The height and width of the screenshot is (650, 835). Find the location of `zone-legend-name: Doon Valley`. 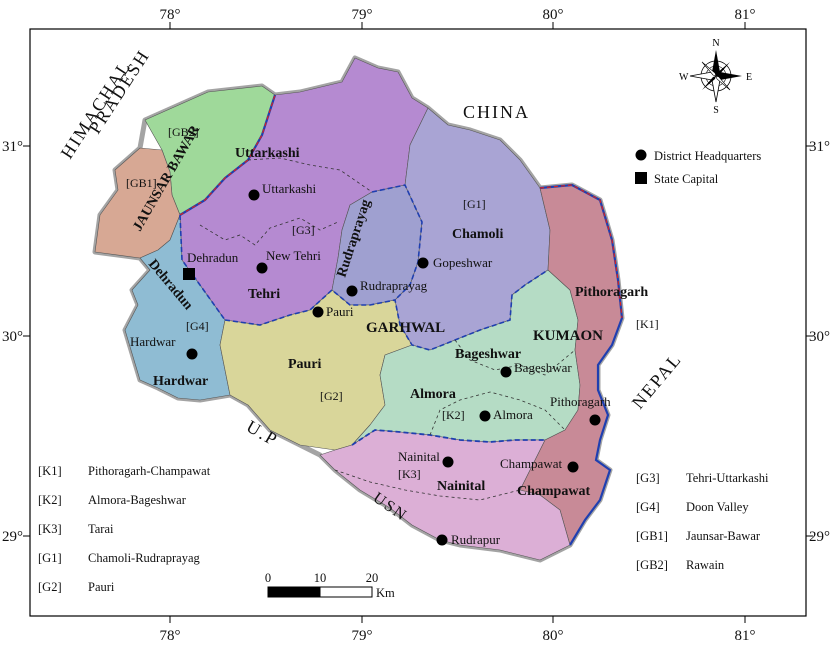

zone-legend-name: Doon Valley is located at coordinates (717, 507).